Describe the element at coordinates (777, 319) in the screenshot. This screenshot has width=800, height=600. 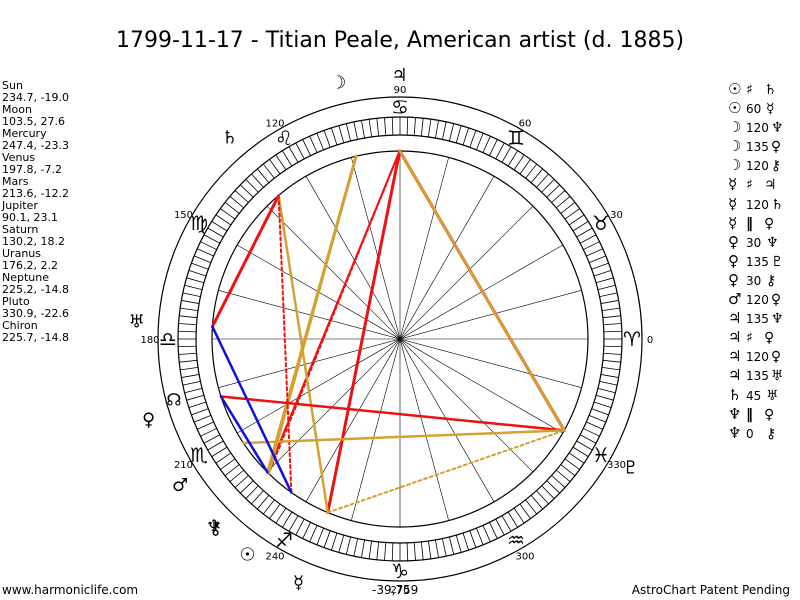
I see `aspect-planet-2: ♆` at that location.